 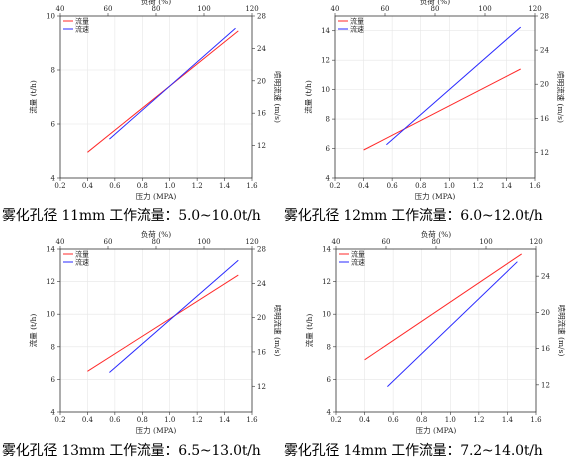 I want to click on caption-12mm: 雾化孔径 12mm 工作流量：6.0~12.0t/h, so click(x=413, y=216).